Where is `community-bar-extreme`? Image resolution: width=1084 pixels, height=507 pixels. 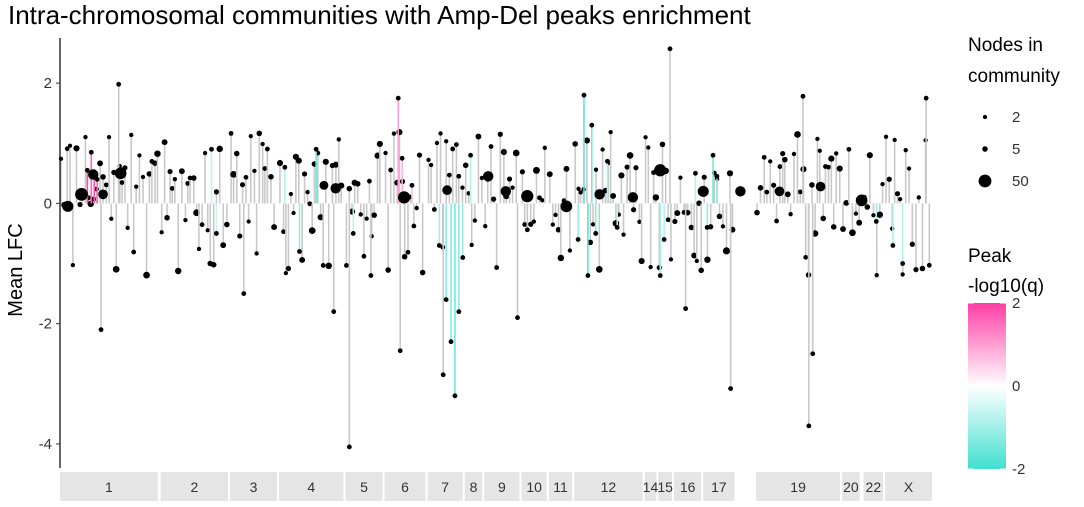
community-bar-extreme is located at coordinates (670, 126).